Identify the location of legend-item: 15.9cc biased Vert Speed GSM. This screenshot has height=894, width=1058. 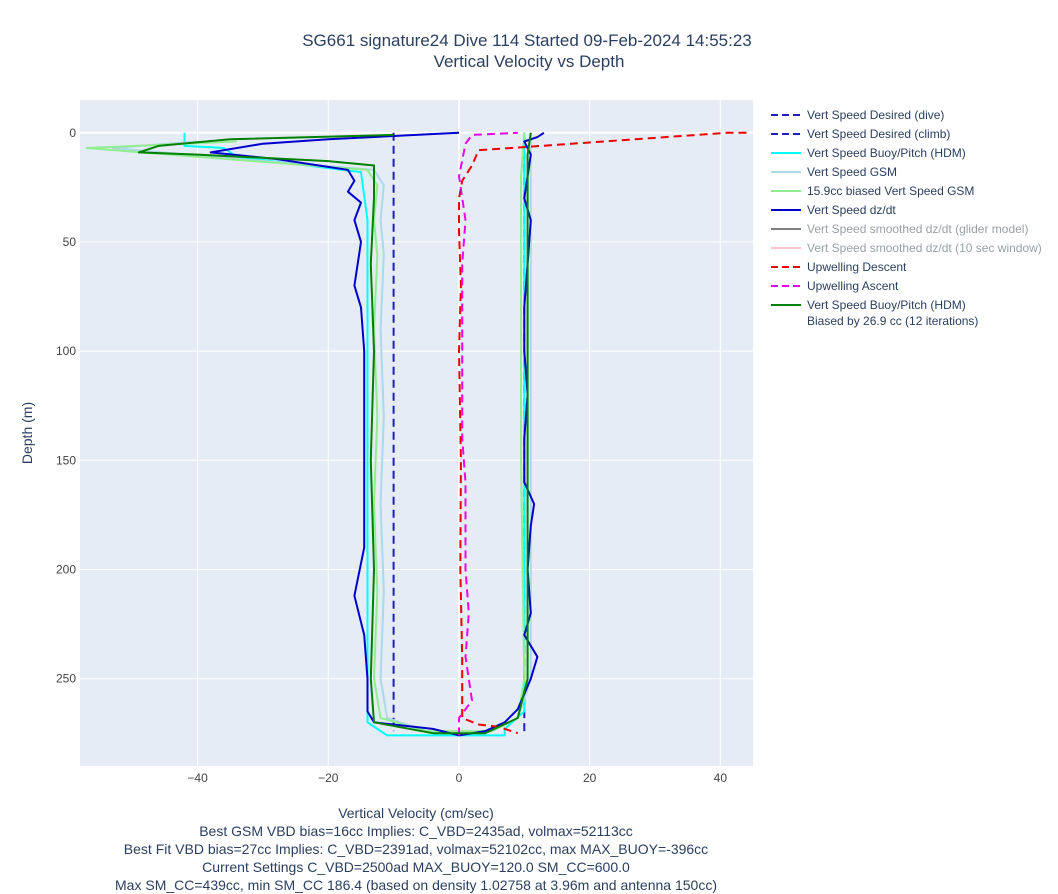
(872, 191).